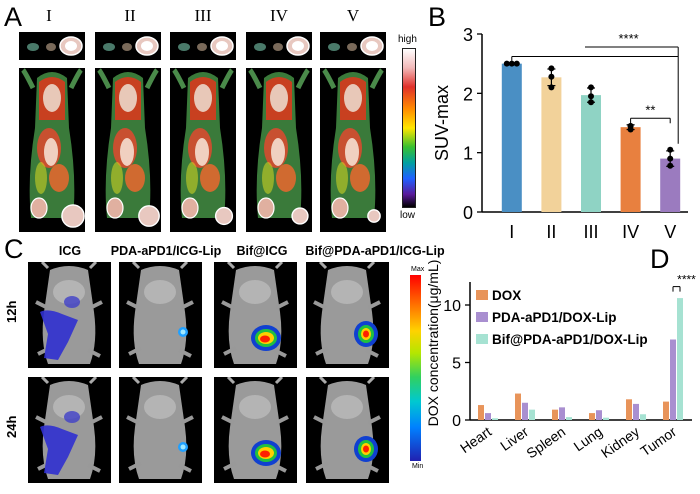 This screenshot has width=700, height=494. Describe the element at coordinates (14, 249) in the screenshot. I see `panel-c-letter: C` at that location.